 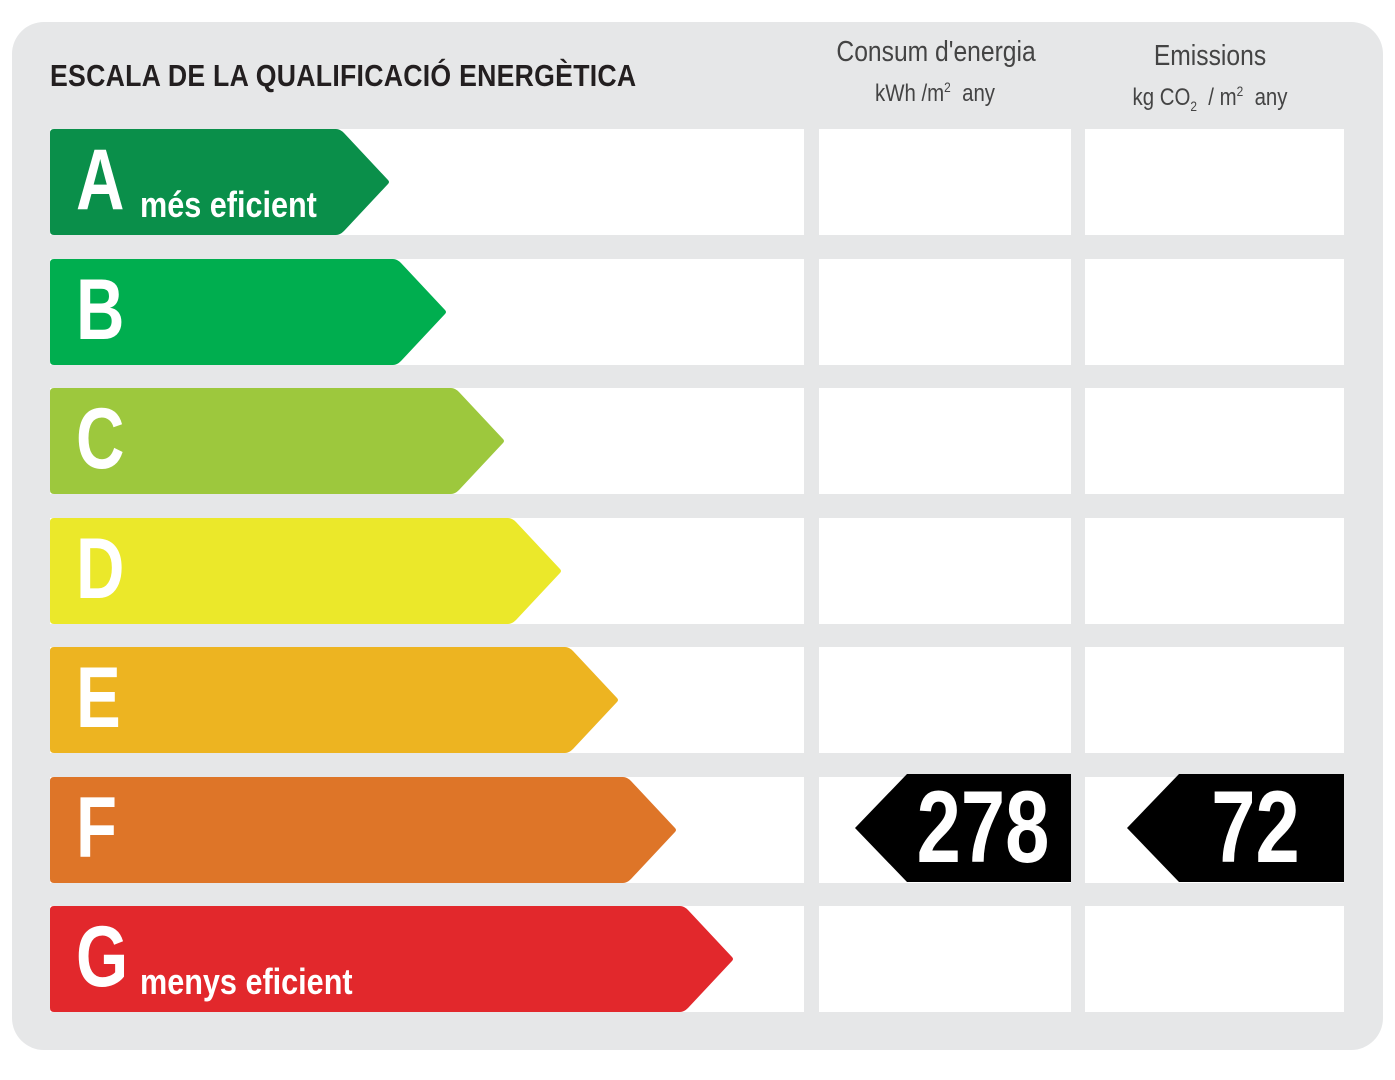 I want to click on rating-letter-b: B, so click(x=100, y=310).